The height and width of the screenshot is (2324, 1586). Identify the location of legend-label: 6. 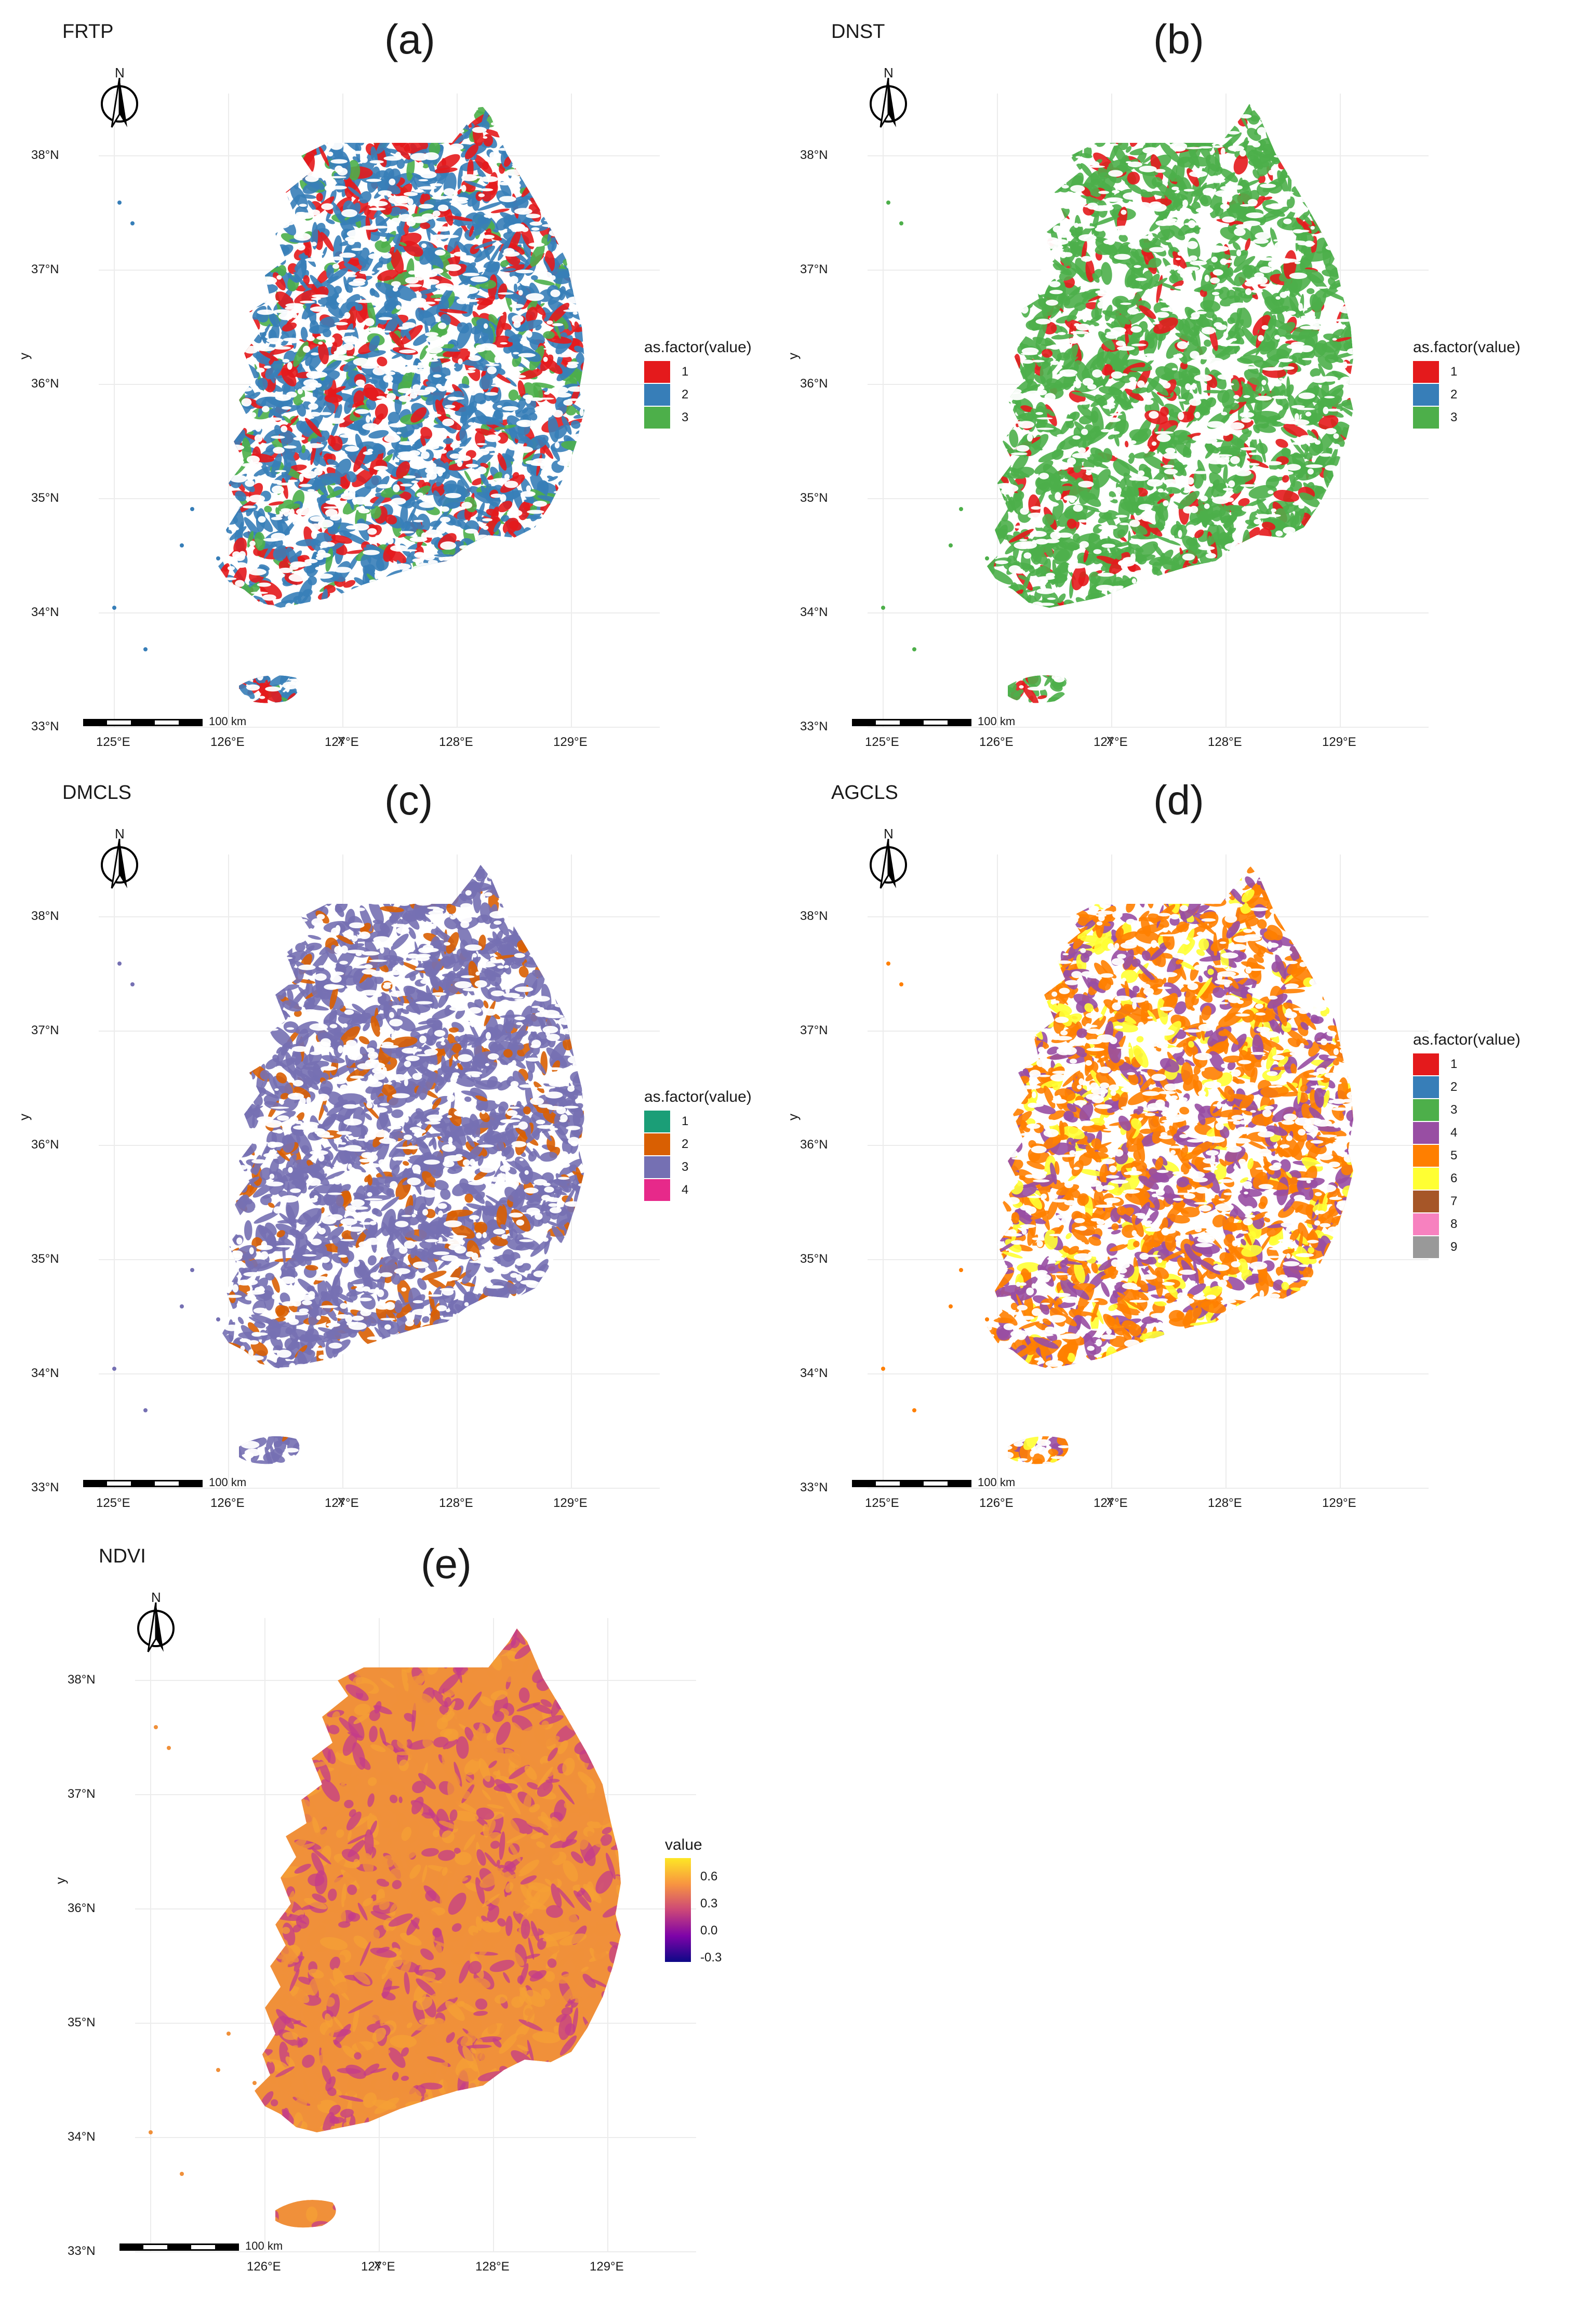
(1454, 1178).